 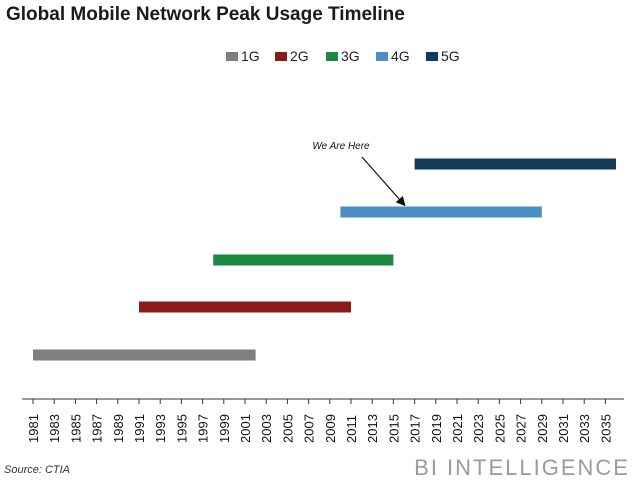 What do you see at coordinates (144, 355) in the screenshot?
I see `bar-1g` at bounding box center [144, 355].